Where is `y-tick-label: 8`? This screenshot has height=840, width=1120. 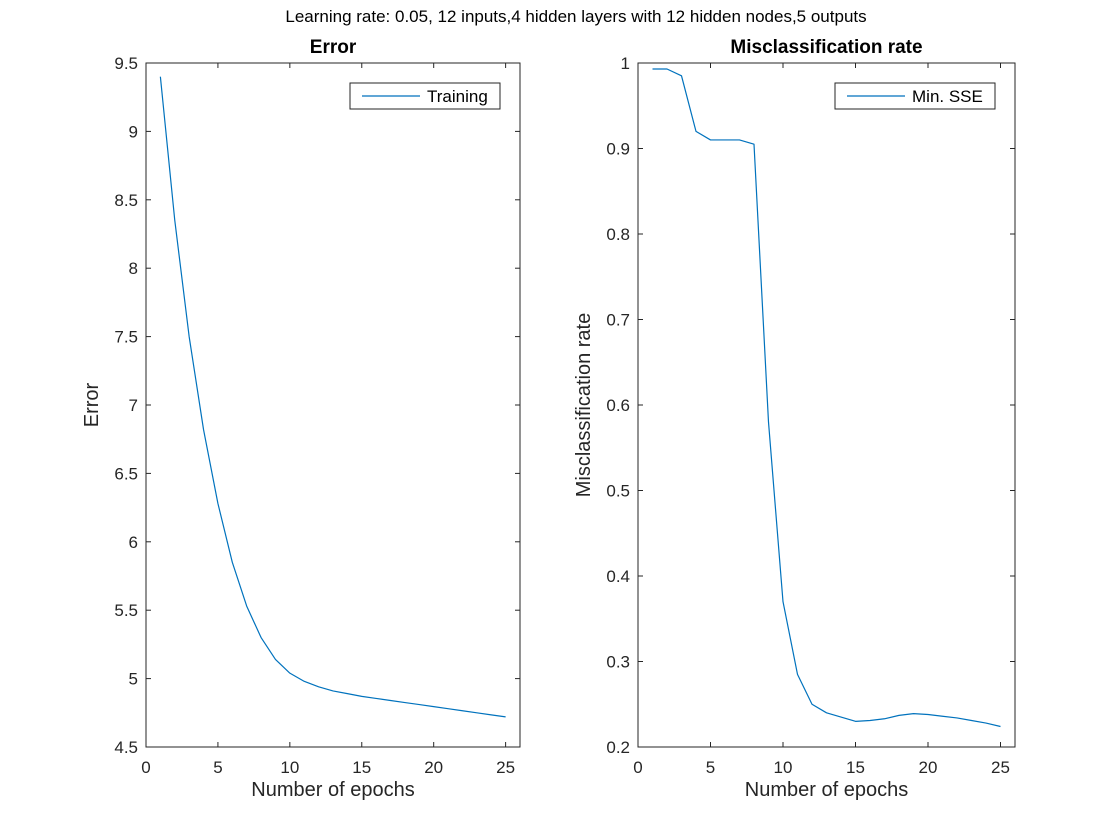 y-tick-label: 8 is located at coordinates (133, 268).